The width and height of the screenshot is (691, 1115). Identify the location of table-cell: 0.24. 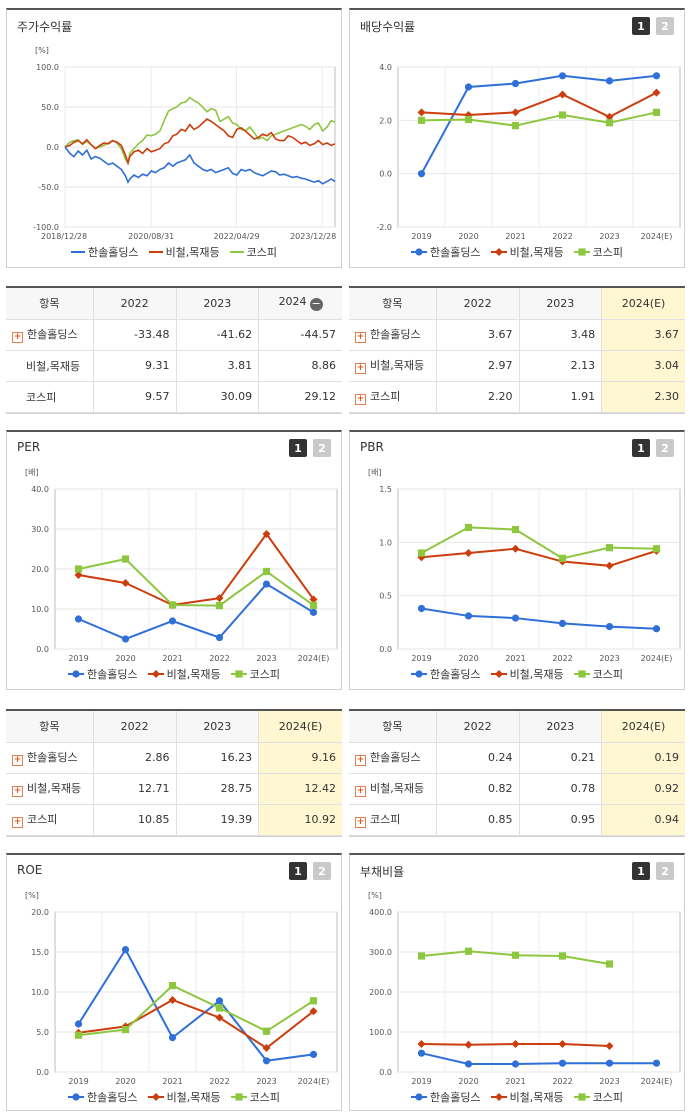
(478, 758).